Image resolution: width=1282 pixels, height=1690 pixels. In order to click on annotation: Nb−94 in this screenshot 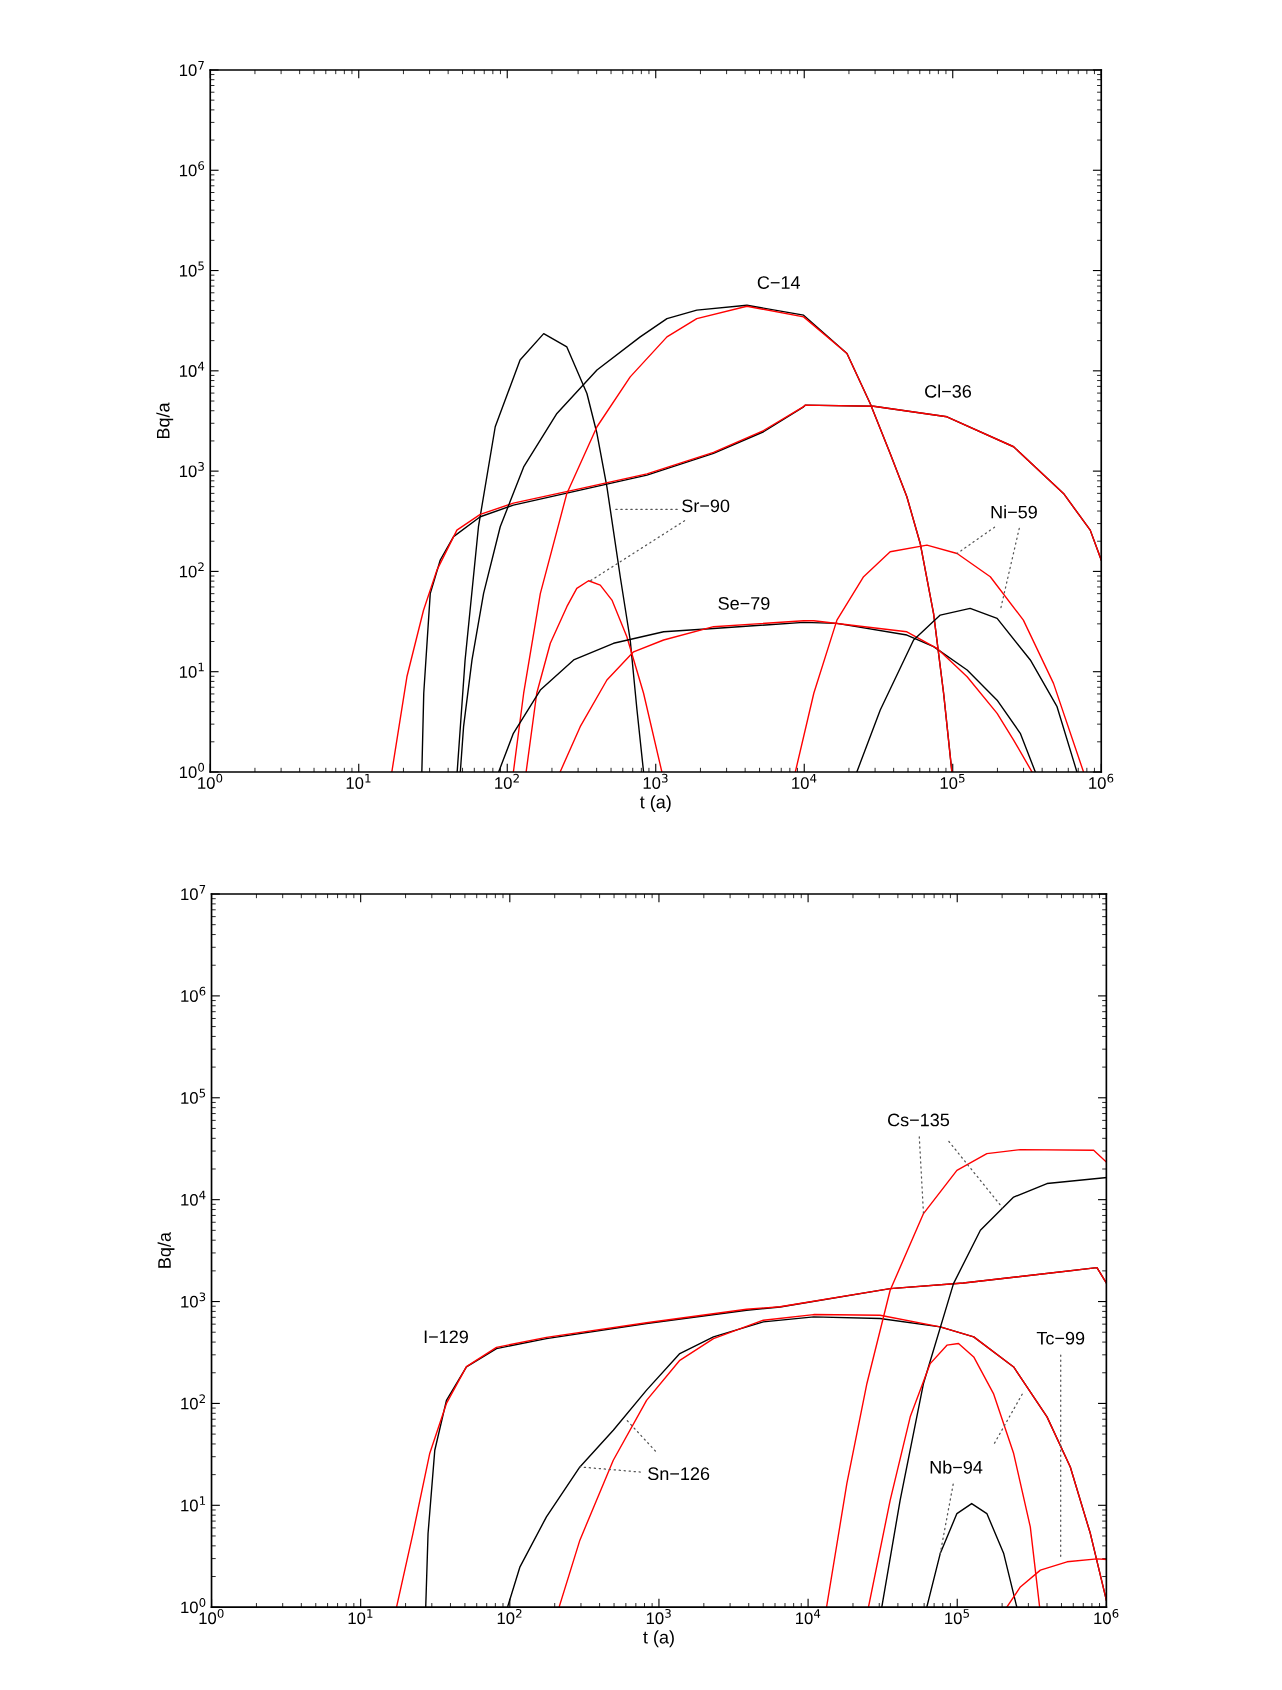, I will do `click(956, 1467)`.